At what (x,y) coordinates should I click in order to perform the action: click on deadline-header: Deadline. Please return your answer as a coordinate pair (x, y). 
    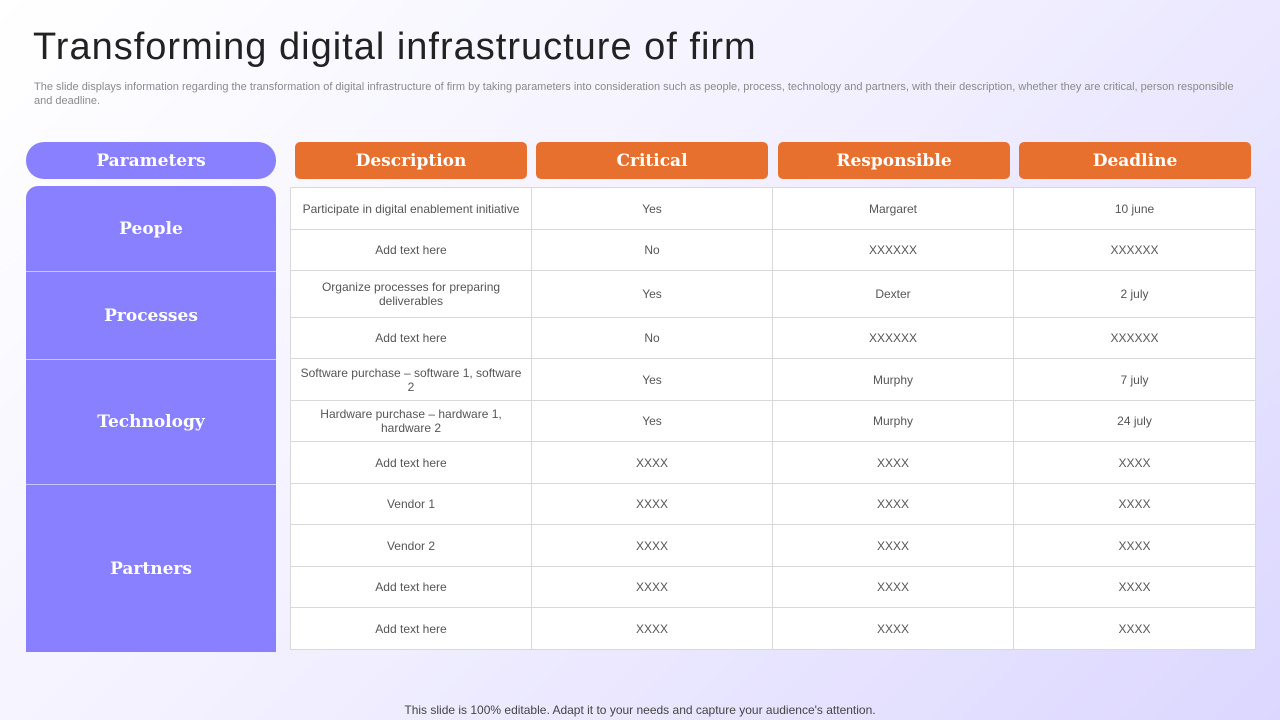
    Looking at the image, I should click on (1135, 160).